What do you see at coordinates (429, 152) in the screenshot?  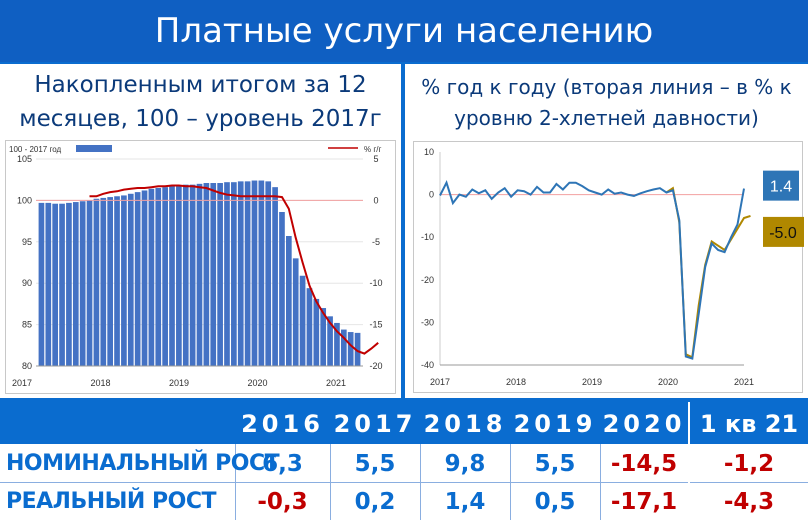 I see `y-tick-label: 10` at bounding box center [429, 152].